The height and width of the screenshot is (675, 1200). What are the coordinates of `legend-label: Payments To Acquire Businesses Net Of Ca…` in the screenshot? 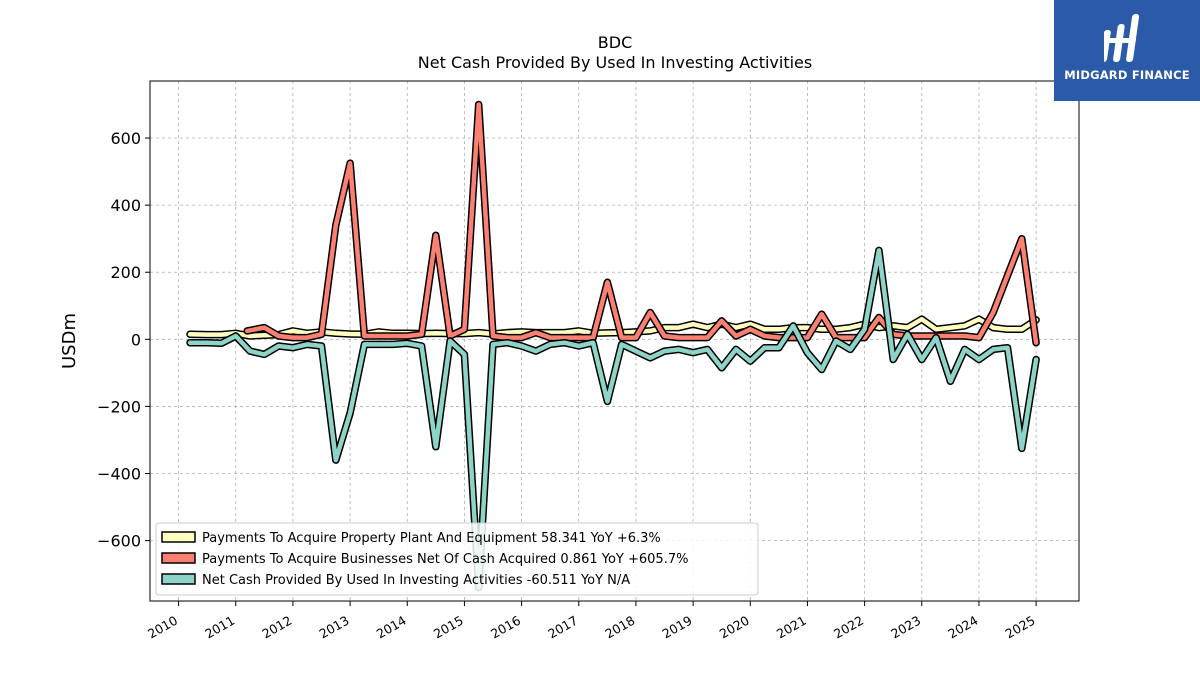 It's located at (445, 559).